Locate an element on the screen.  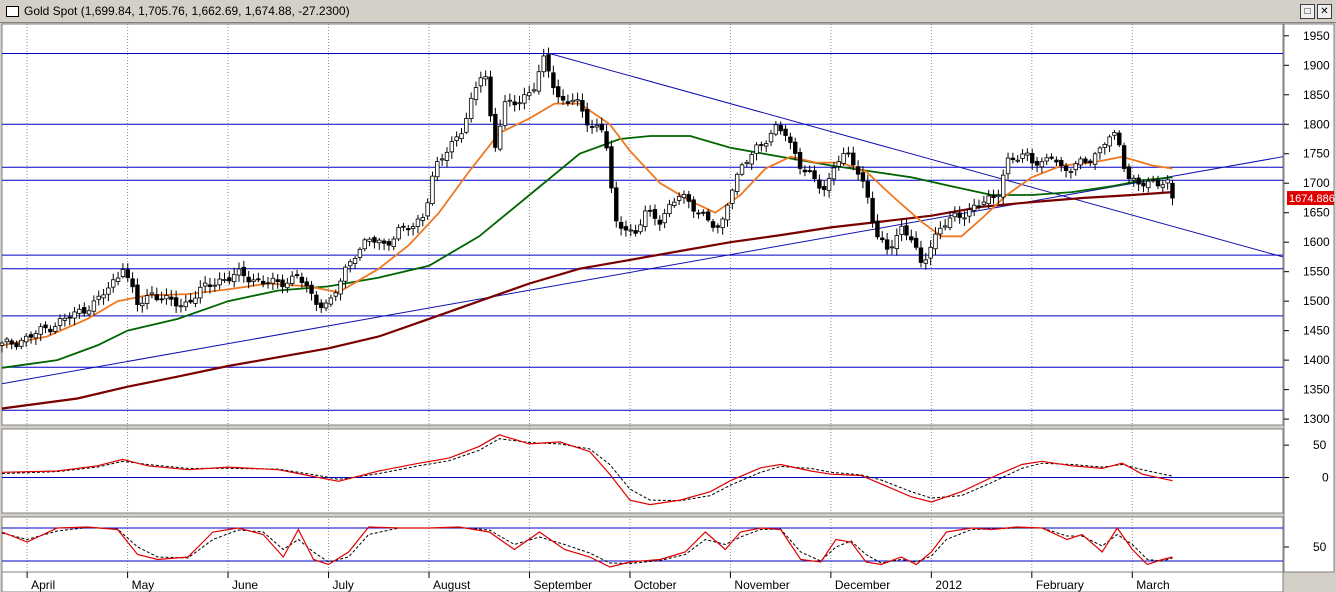
last-price-label: 1674.886 is located at coordinates (1312, 199).